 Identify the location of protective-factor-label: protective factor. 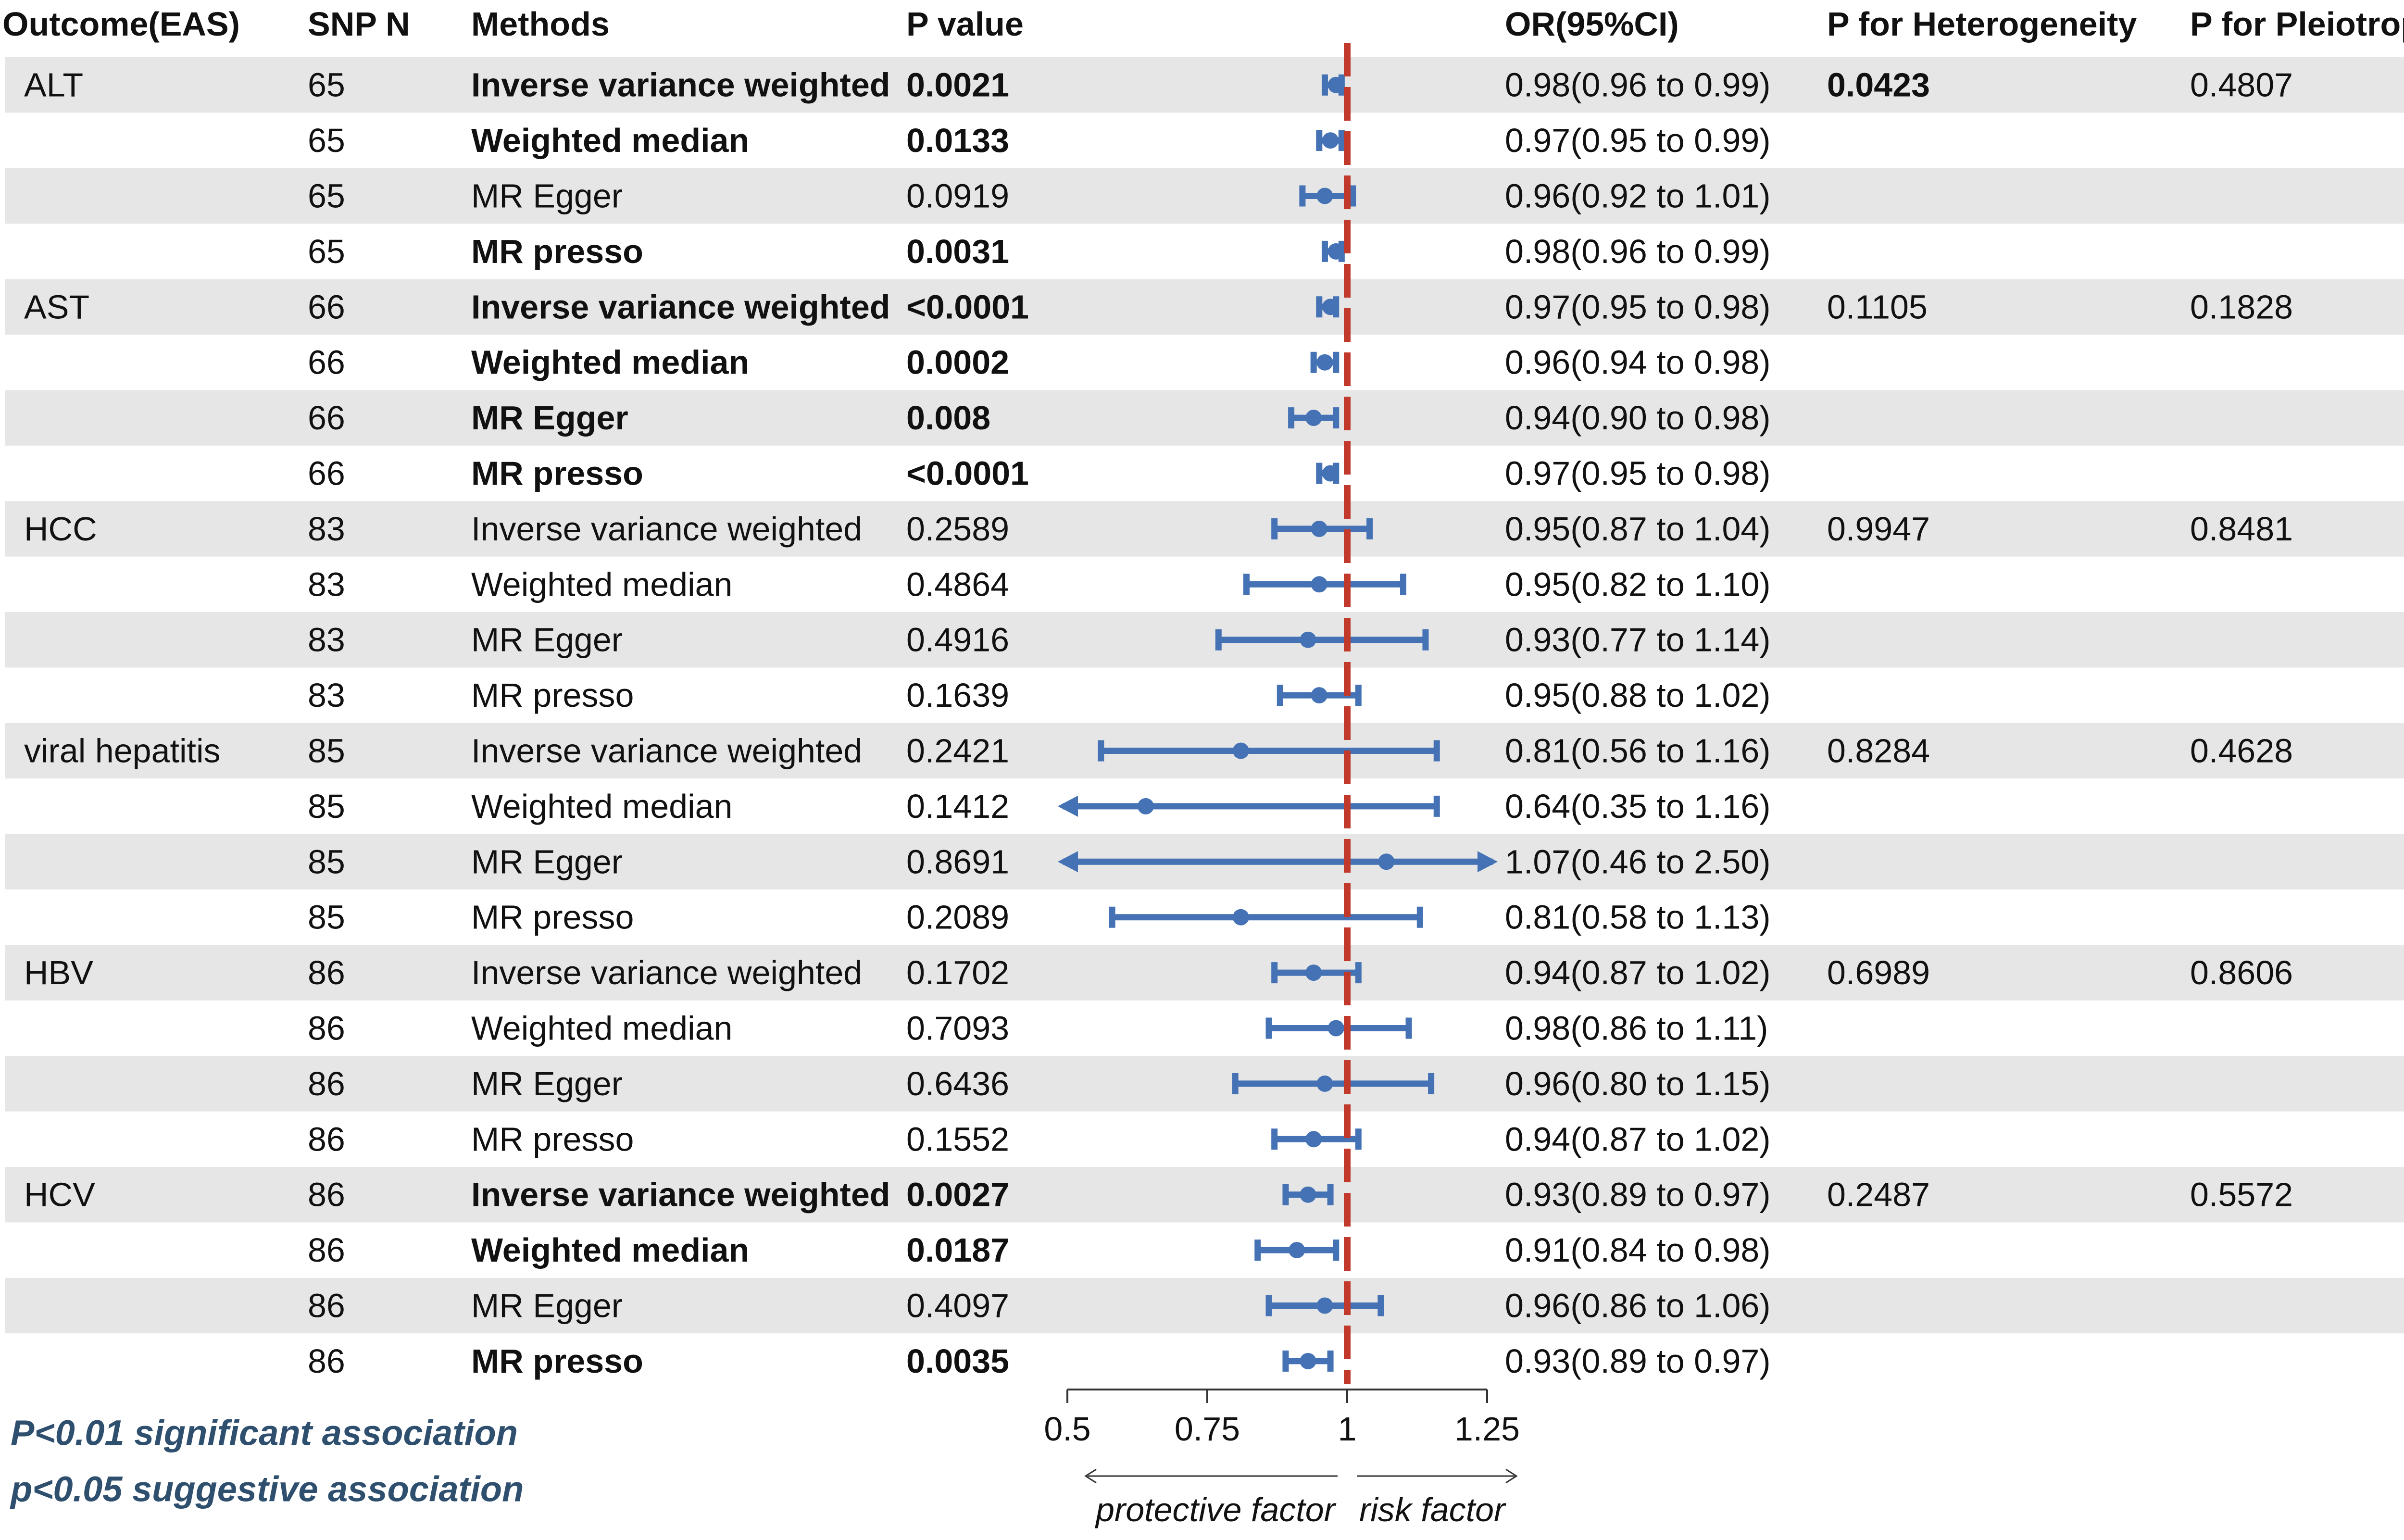
(1216, 1509).